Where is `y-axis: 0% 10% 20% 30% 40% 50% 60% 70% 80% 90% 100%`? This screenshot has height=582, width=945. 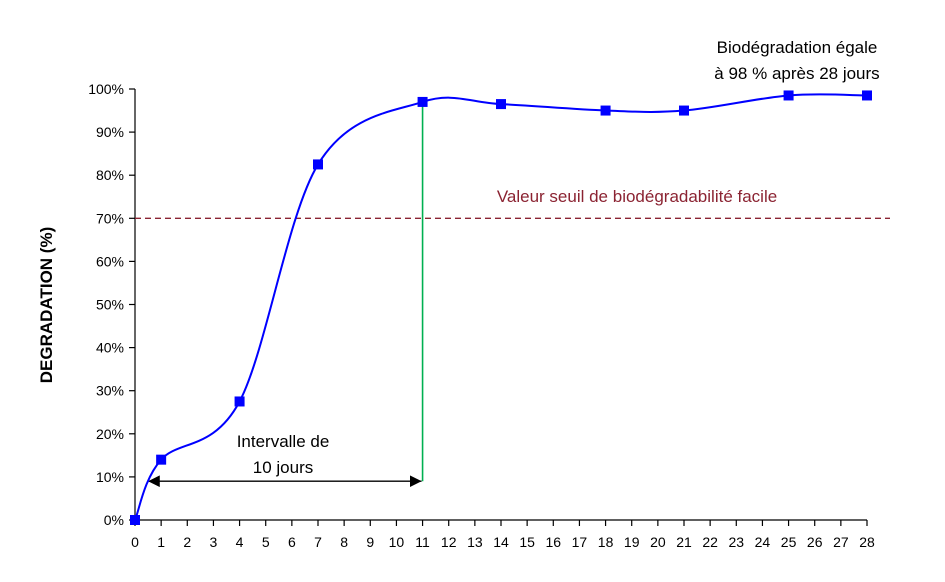 y-axis: 0% 10% 20% 30% 40% 50% 60% 70% 80% 90% 100% is located at coordinates (111, 304).